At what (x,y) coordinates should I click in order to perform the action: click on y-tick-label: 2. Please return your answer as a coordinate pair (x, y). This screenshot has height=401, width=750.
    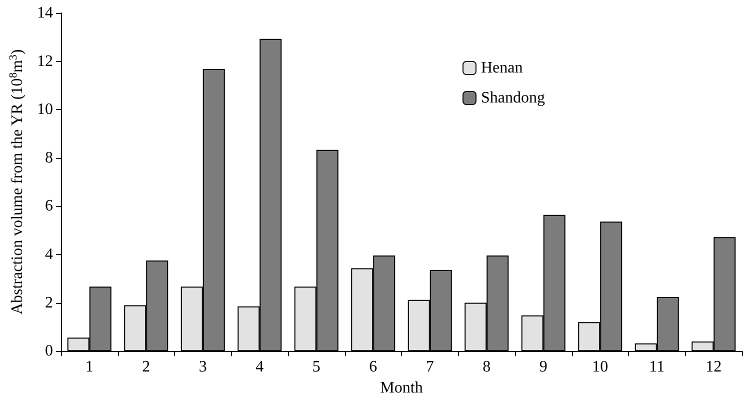
    Looking at the image, I should click on (49, 303).